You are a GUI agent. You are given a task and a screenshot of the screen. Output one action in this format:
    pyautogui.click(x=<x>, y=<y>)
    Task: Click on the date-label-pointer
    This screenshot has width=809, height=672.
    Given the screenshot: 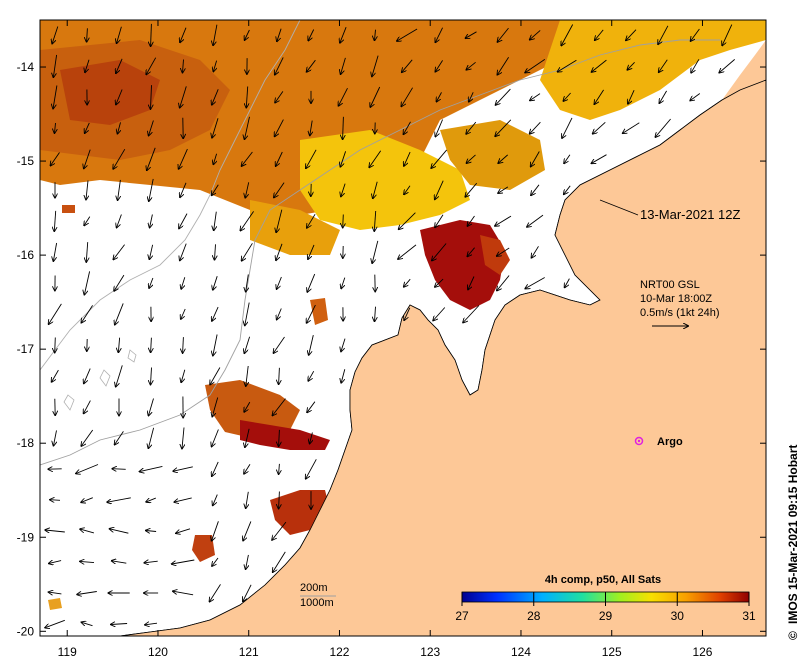 What is the action you would take?
    pyautogui.click(x=619, y=207)
    